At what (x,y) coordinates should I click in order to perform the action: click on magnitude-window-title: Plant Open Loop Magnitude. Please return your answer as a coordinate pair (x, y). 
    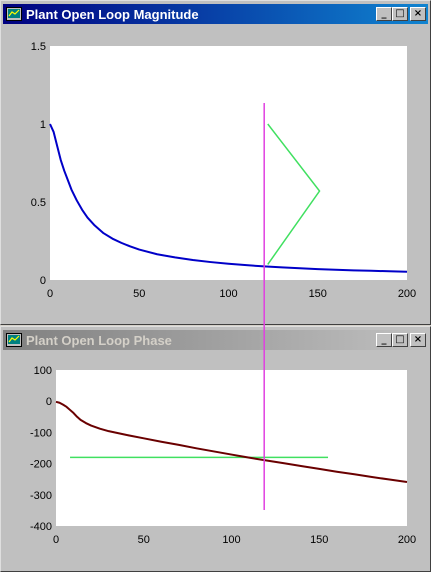
    Looking at the image, I should click on (112, 14).